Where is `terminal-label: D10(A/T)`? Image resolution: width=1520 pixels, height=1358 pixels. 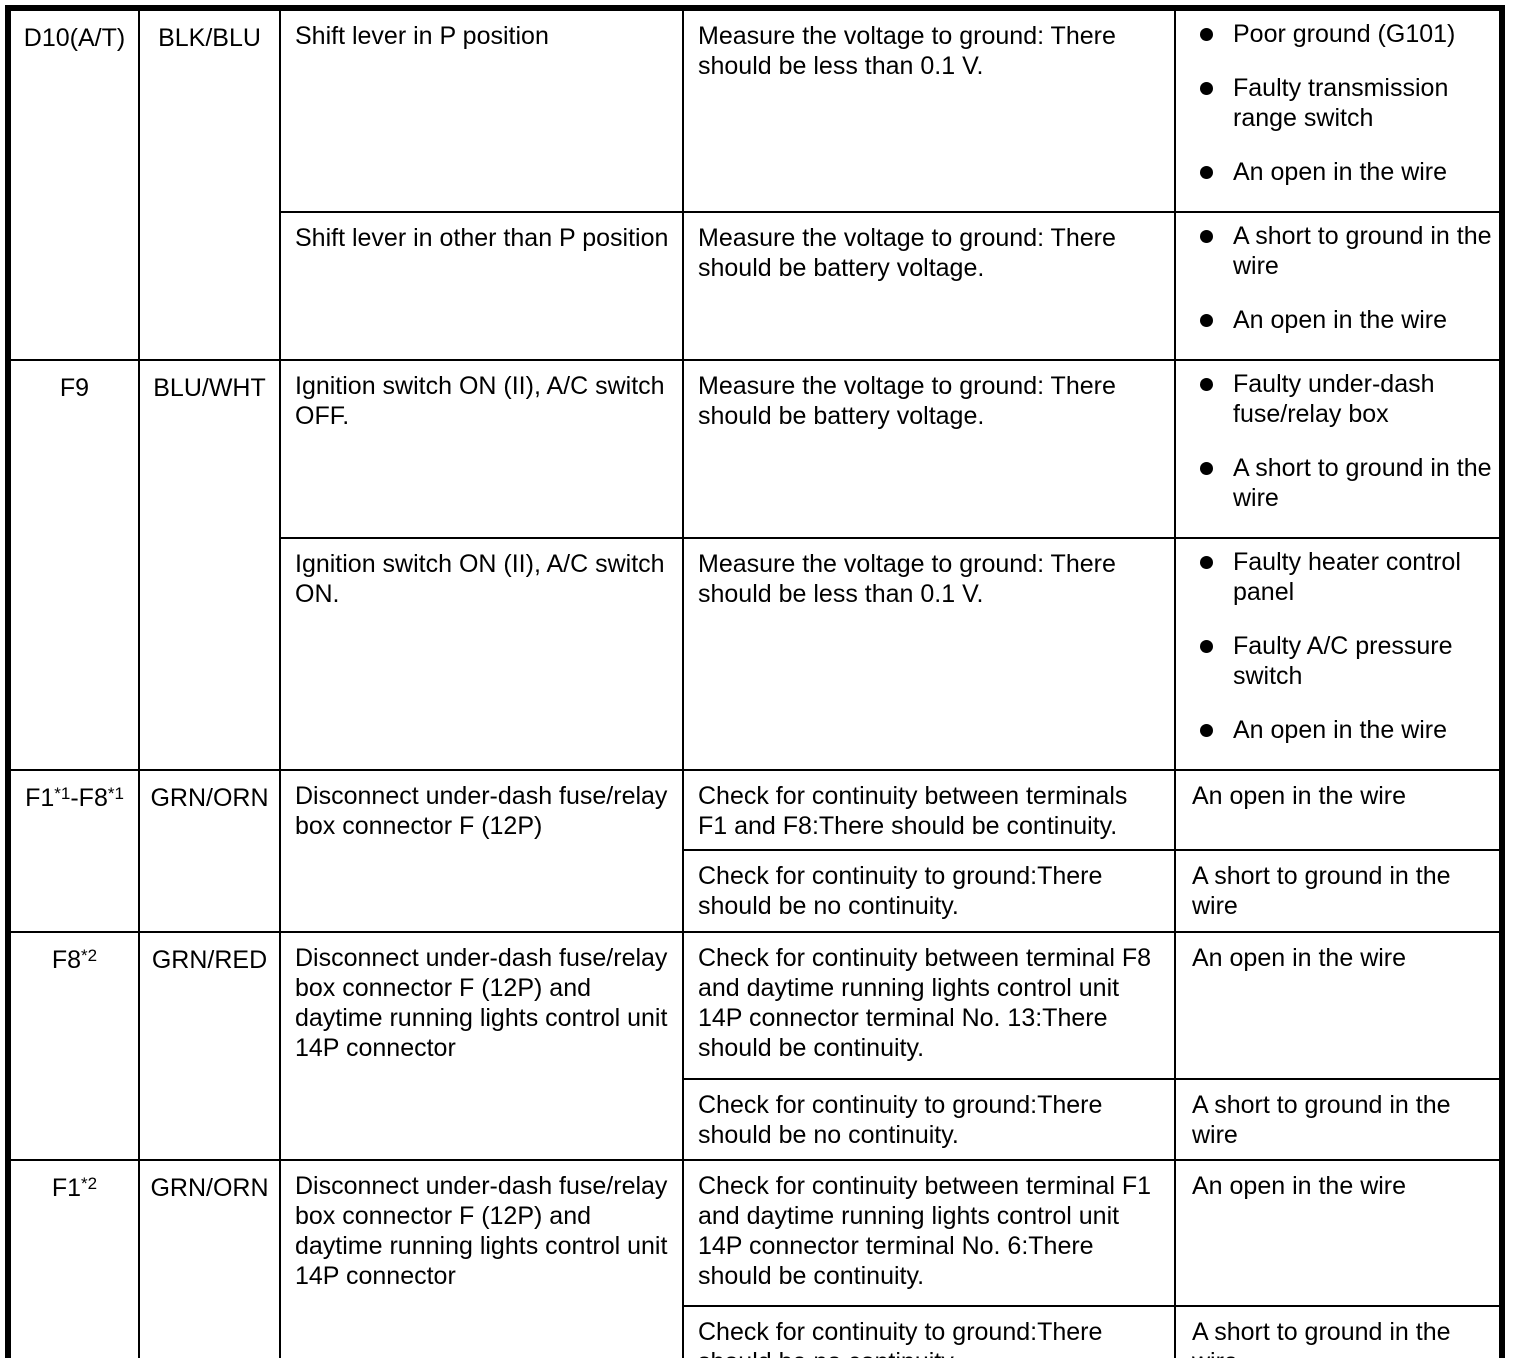 terminal-label: D10(A/T) is located at coordinates (74, 38).